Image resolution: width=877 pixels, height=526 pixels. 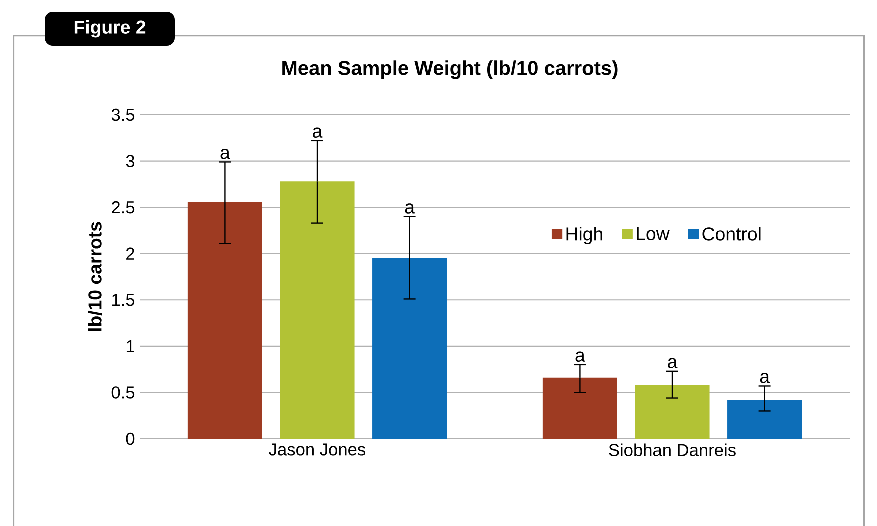 What do you see at coordinates (130, 439) in the screenshot?
I see `y-tick-label: 0` at bounding box center [130, 439].